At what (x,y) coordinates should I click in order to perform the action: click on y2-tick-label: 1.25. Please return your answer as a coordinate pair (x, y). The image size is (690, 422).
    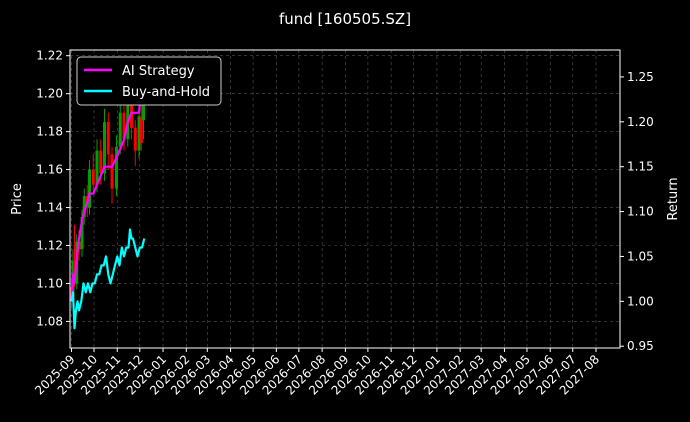
    Looking at the image, I should click on (640, 77).